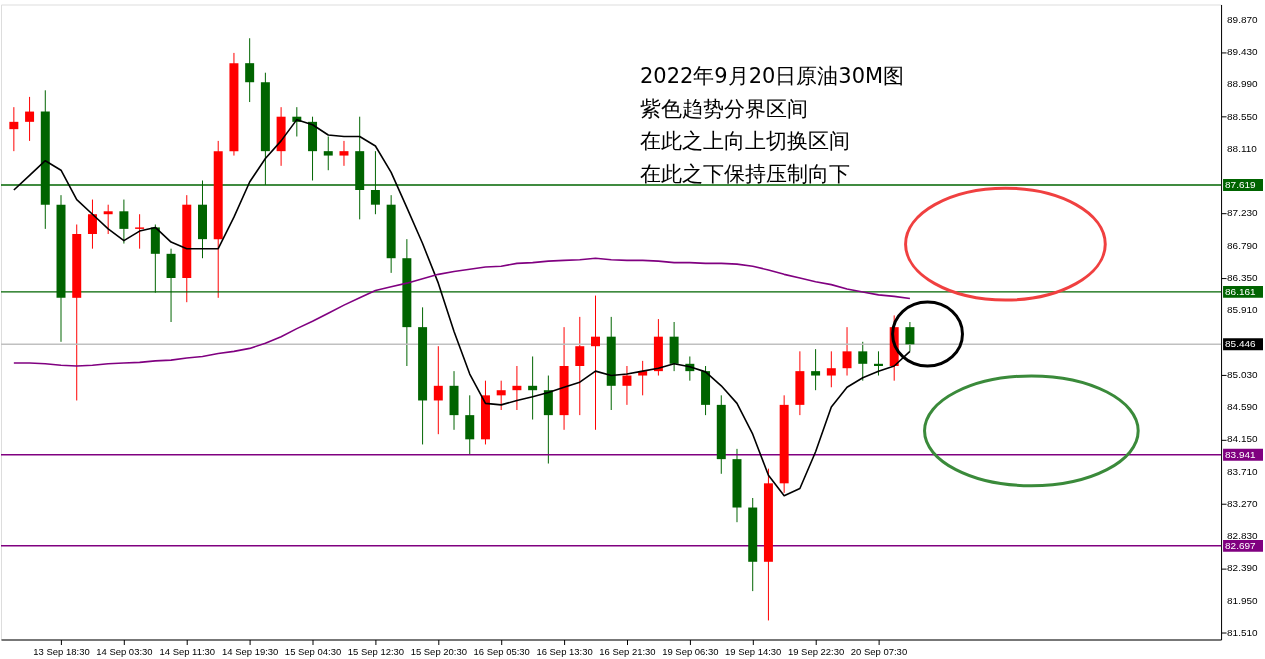 The width and height of the screenshot is (1265, 659). Describe the element at coordinates (1243, 19) in the screenshot. I see `y-tick-label: 89.870` at that location.